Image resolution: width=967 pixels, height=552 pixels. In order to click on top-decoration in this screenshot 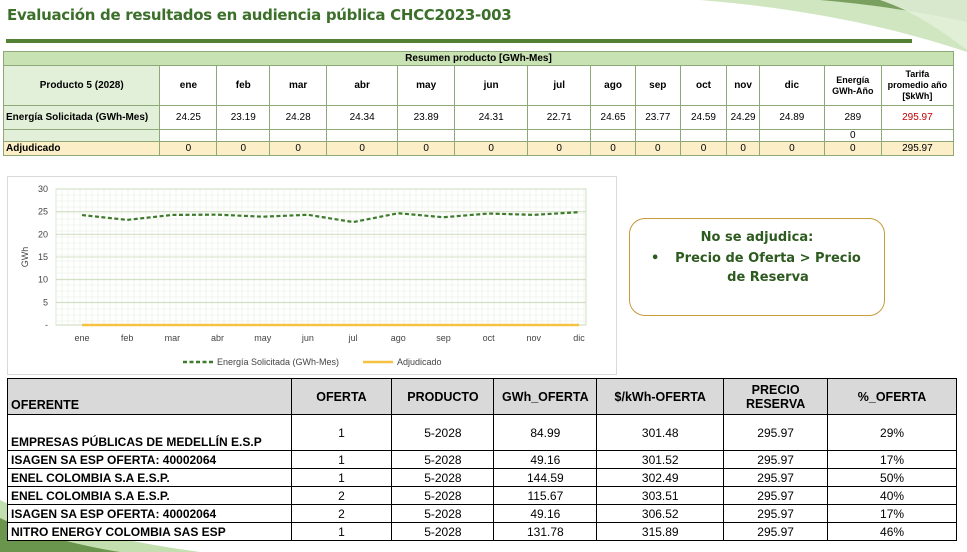, I will do `click(833, 26)`.